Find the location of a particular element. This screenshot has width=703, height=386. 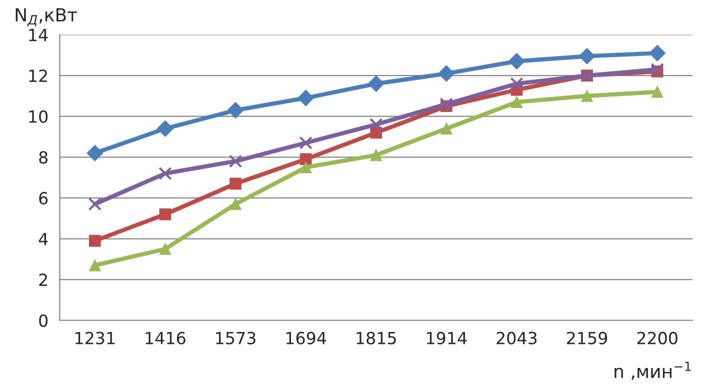

x-tick-label: 2043 is located at coordinates (516, 338).